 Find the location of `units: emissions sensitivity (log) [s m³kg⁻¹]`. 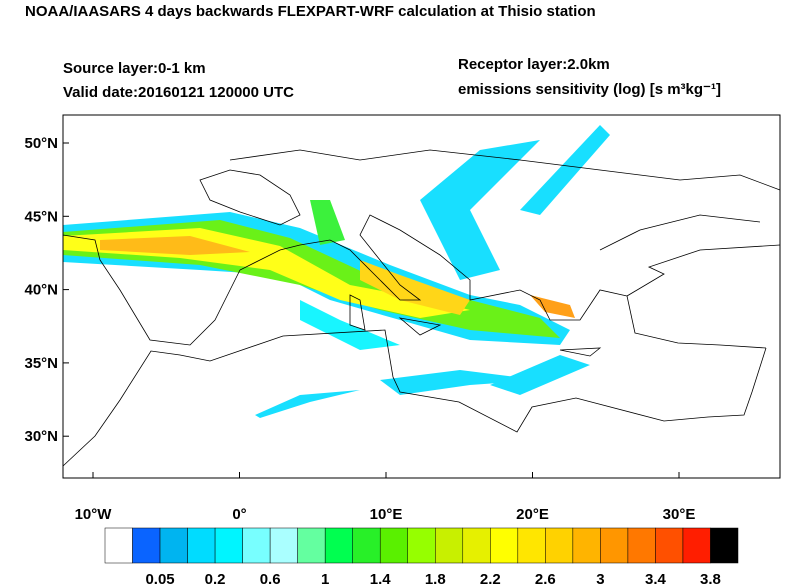

units: emissions sensitivity (log) [s m³kg⁻¹] is located at coordinates (589, 89).